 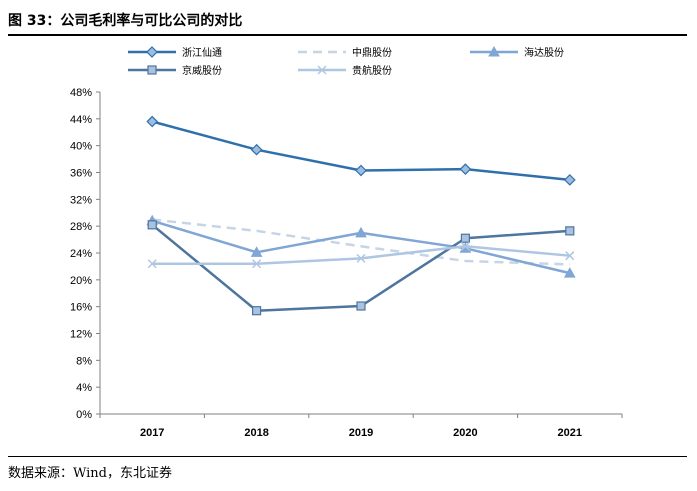 I want to click on figure-title: 图 33：公司毛利率与可比公司的对比, so click(x=125, y=21).